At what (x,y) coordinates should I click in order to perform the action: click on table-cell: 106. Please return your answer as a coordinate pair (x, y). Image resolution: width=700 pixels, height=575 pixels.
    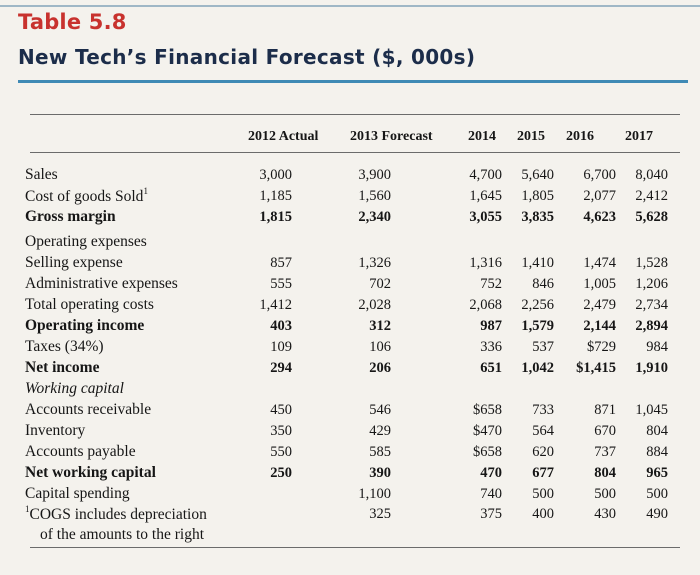
    Looking at the image, I should click on (380, 347).